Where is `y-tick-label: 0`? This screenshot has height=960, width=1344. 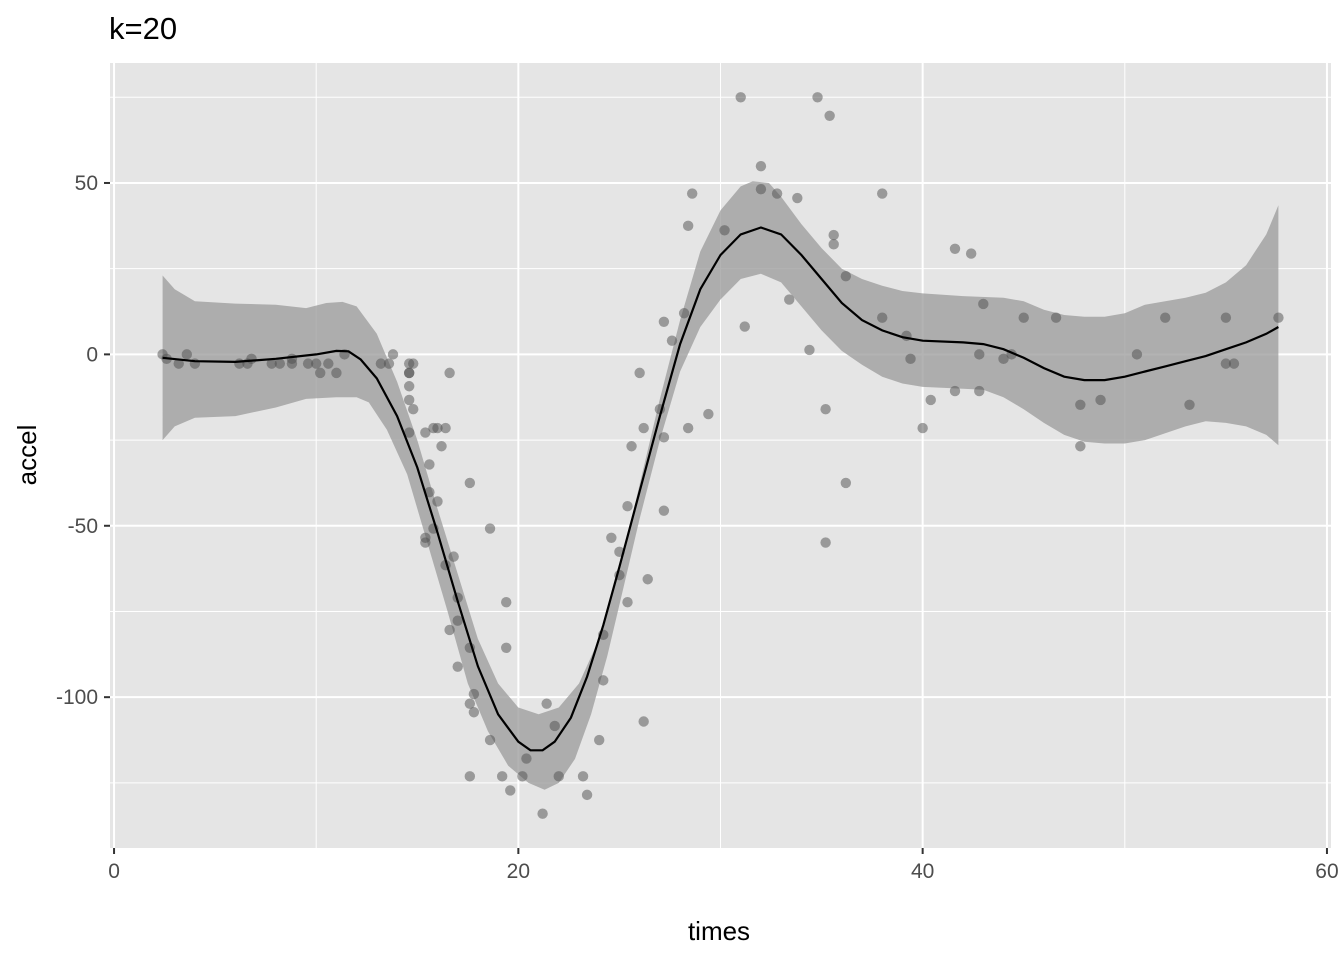 y-tick-label: 0 is located at coordinates (92, 354).